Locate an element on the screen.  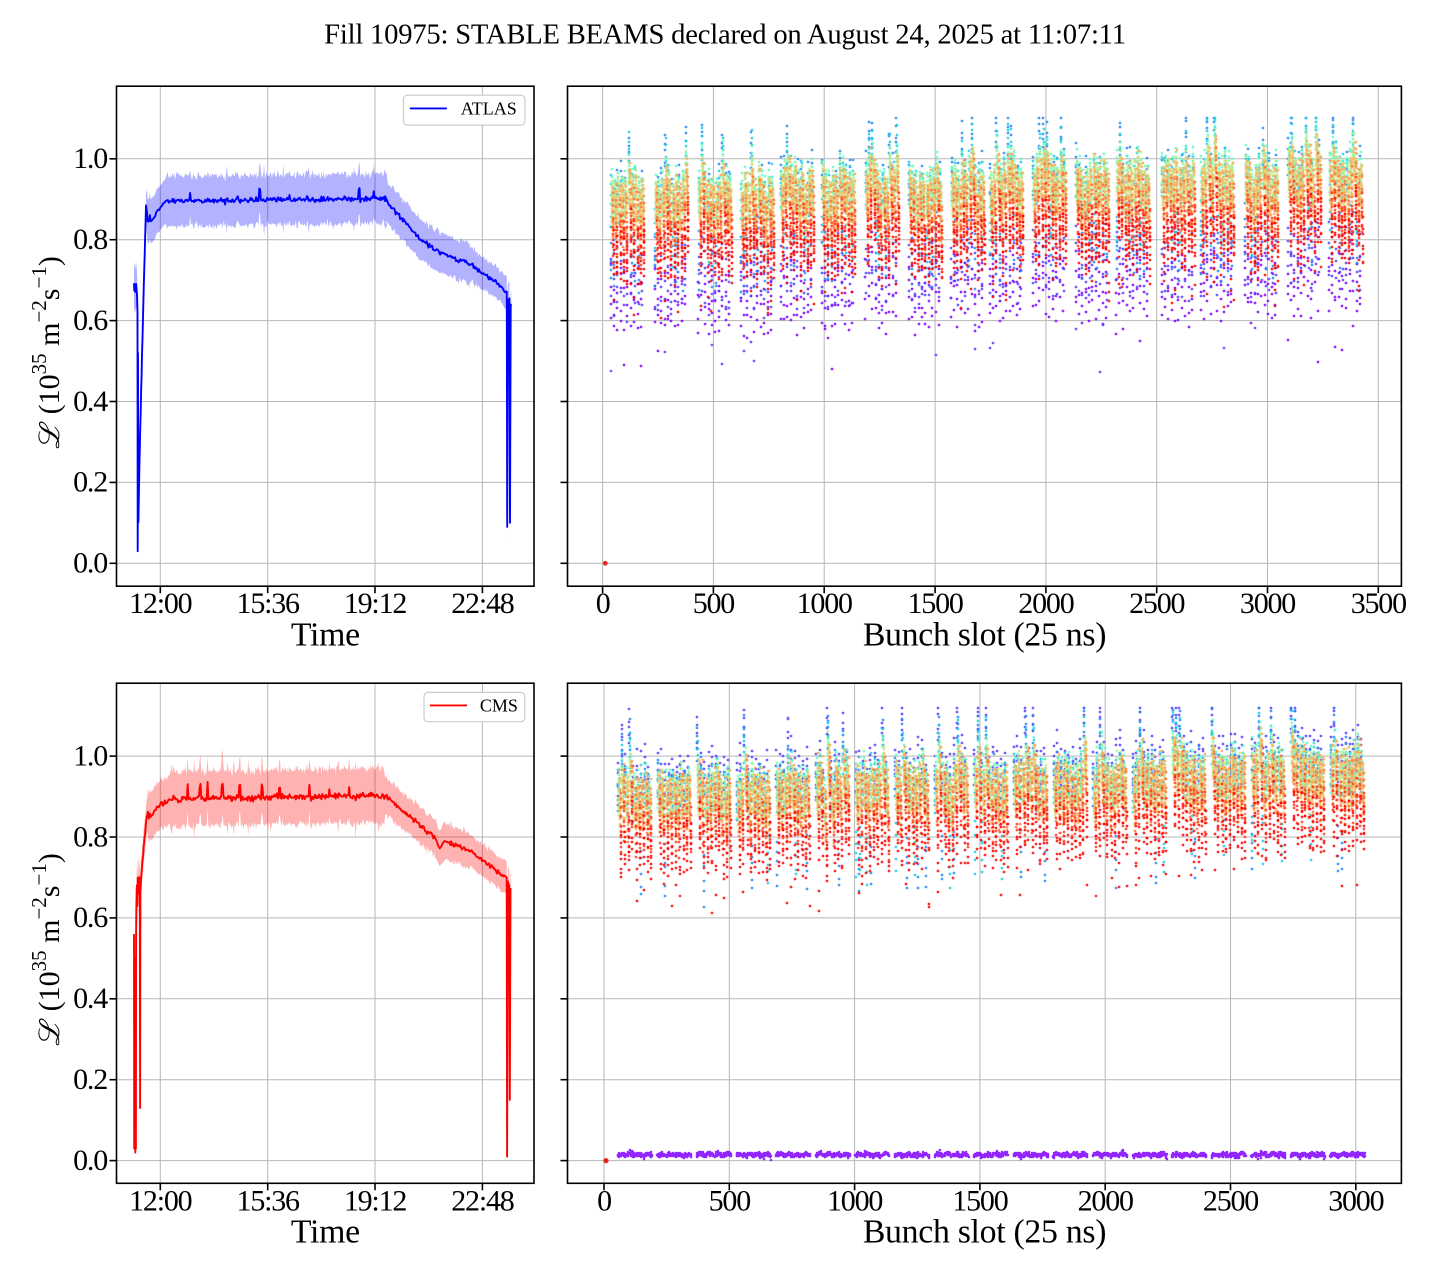
svg-text: 3500 is located at coordinates (1378, 603).